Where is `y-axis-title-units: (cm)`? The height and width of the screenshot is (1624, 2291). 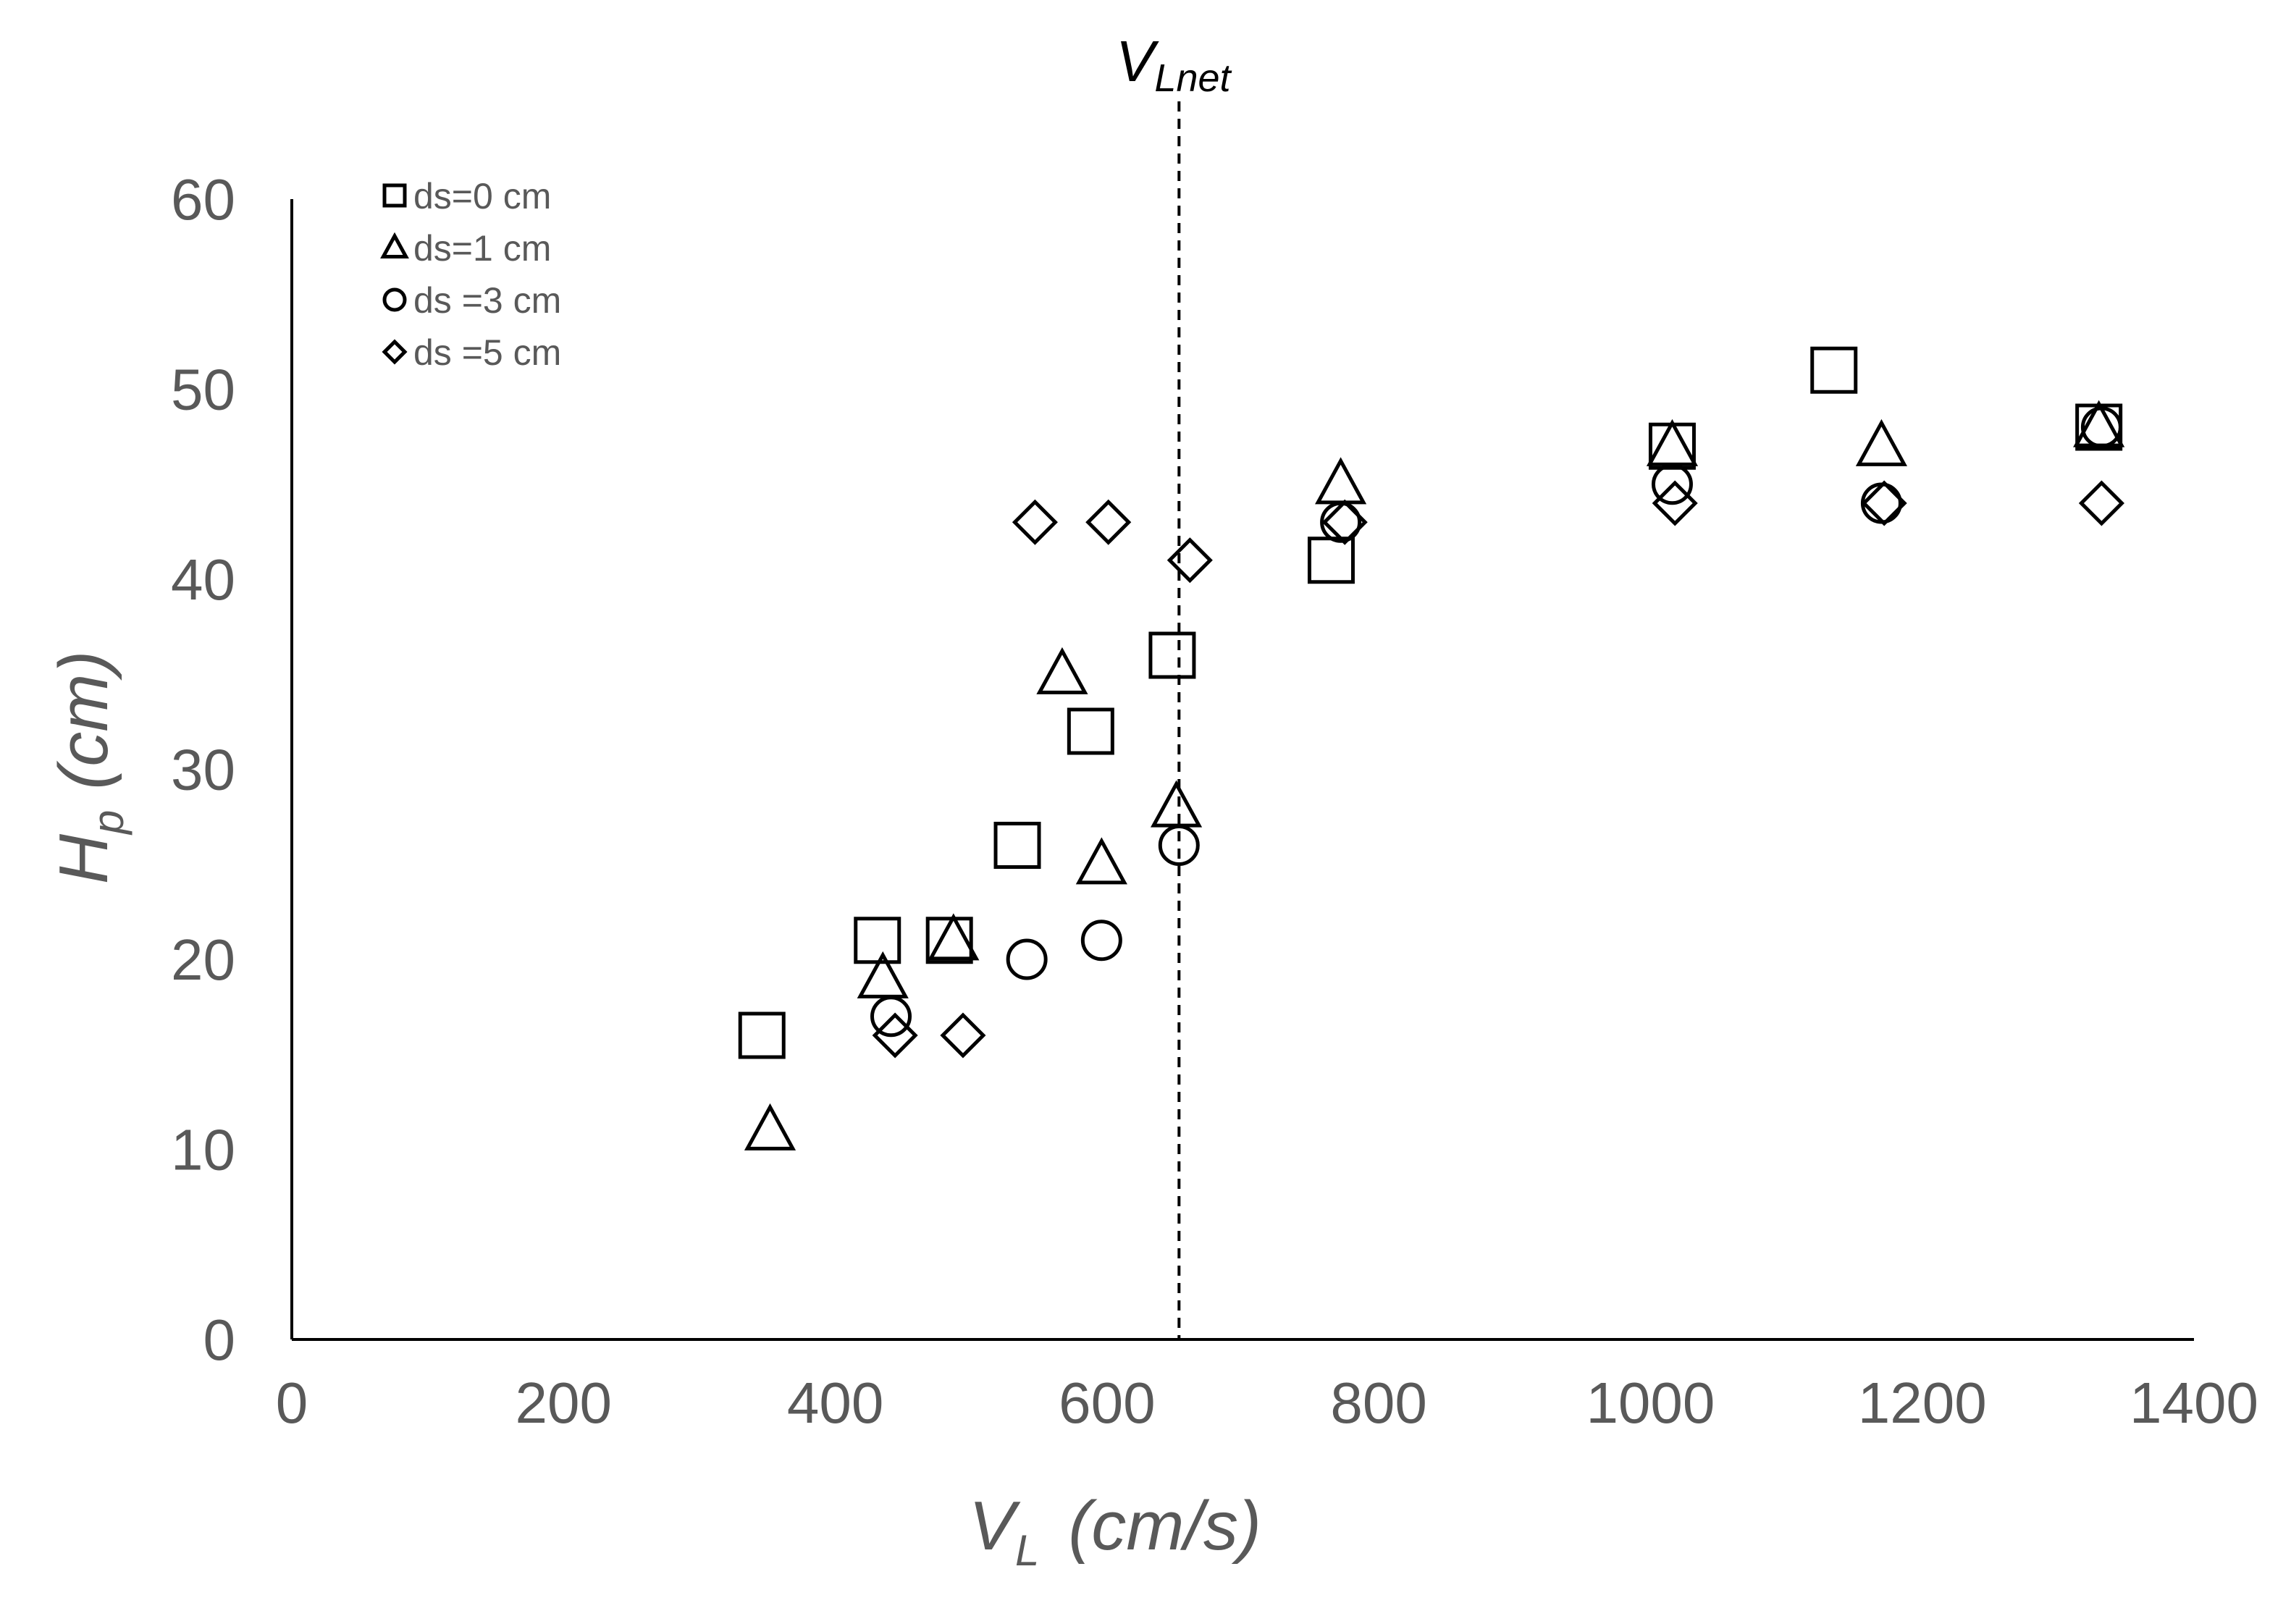 y-axis-title-units: (cm) is located at coordinates (83, 720).